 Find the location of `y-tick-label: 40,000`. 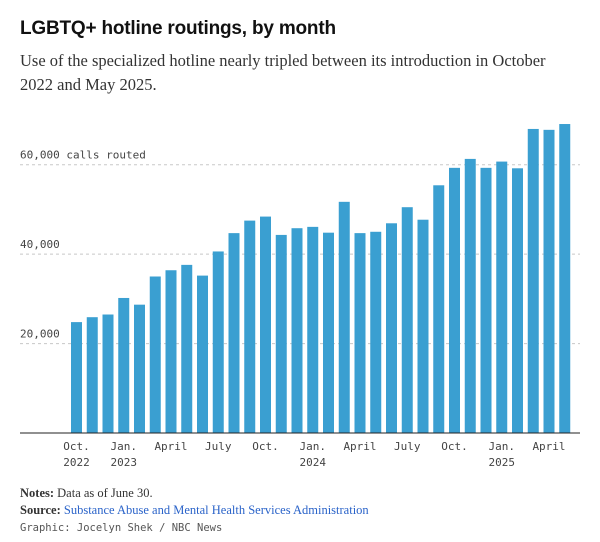

y-tick-label: 40,000 is located at coordinates (40, 244).